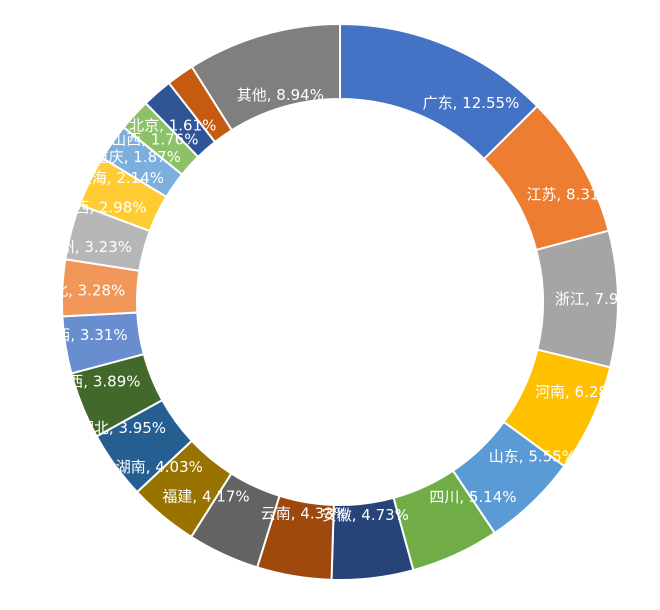  Describe the element at coordinates (122, 428) in the screenshot. I see `data-label-湖北: 湖北, 3.95%` at that location.